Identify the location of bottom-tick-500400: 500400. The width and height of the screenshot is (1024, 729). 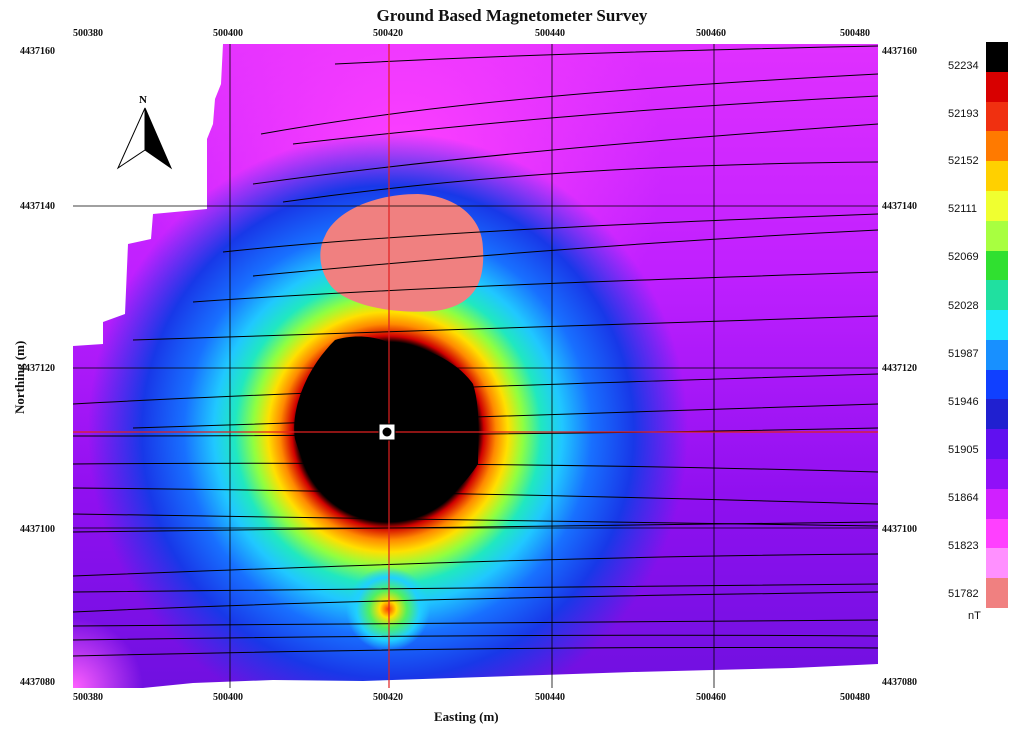
(228, 697).